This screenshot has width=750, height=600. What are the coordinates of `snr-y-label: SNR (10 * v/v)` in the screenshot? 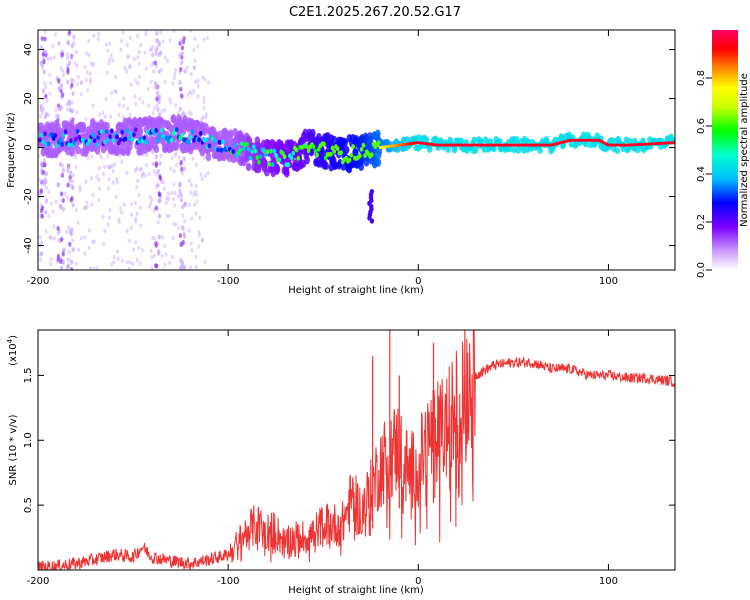 It's located at (13, 449).